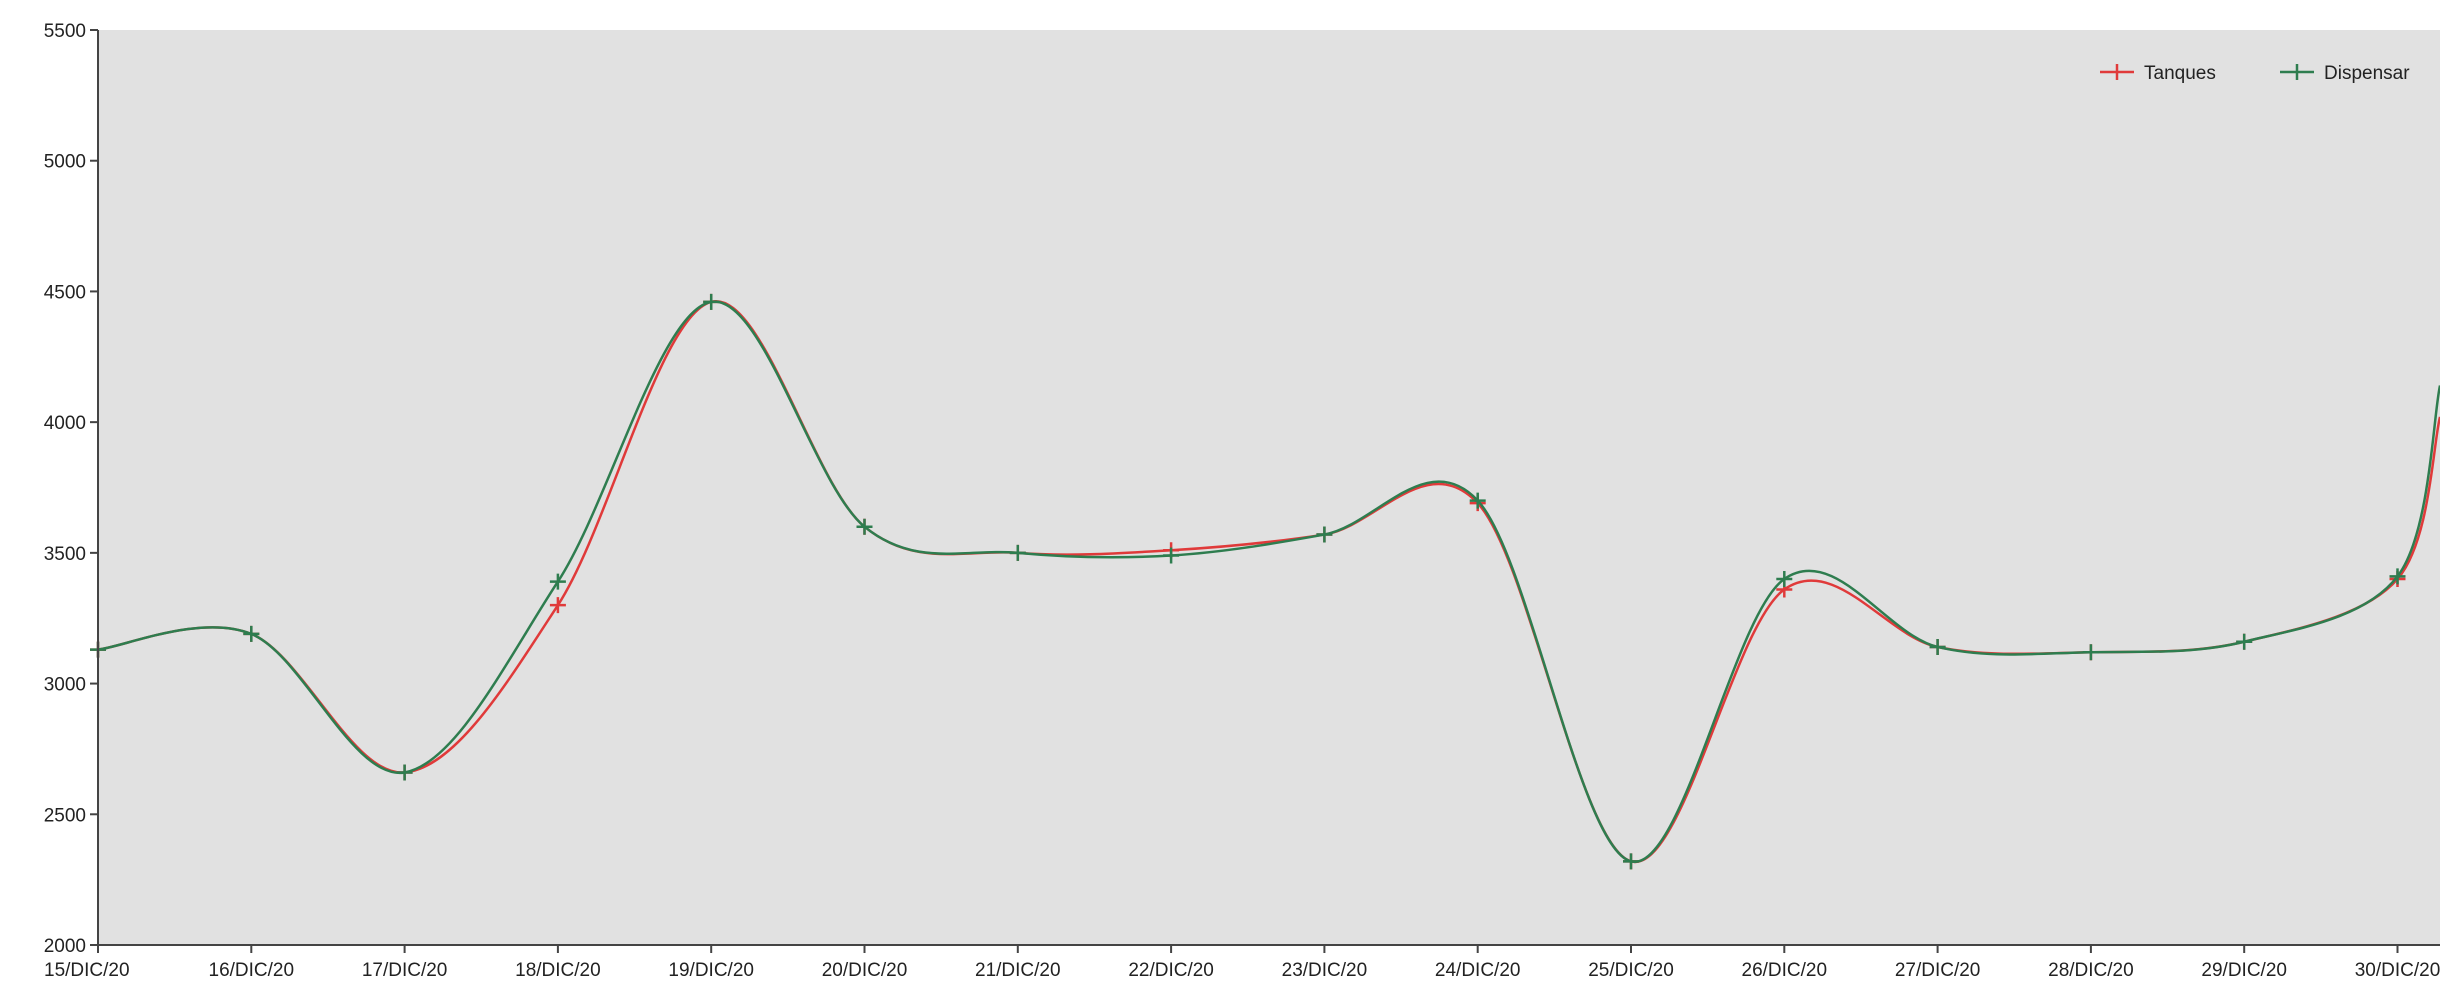 The height and width of the screenshot is (997, 2440). Describe the element at coordinates (405, 970) in the screenshot. I see `x-tick-label: 17/DIC/20` at that location.